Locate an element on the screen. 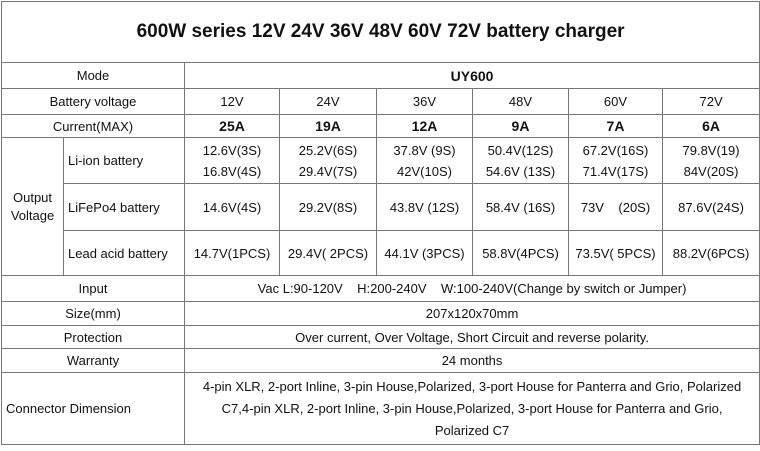  voltage: 24V is located at coordinates (328, 101).